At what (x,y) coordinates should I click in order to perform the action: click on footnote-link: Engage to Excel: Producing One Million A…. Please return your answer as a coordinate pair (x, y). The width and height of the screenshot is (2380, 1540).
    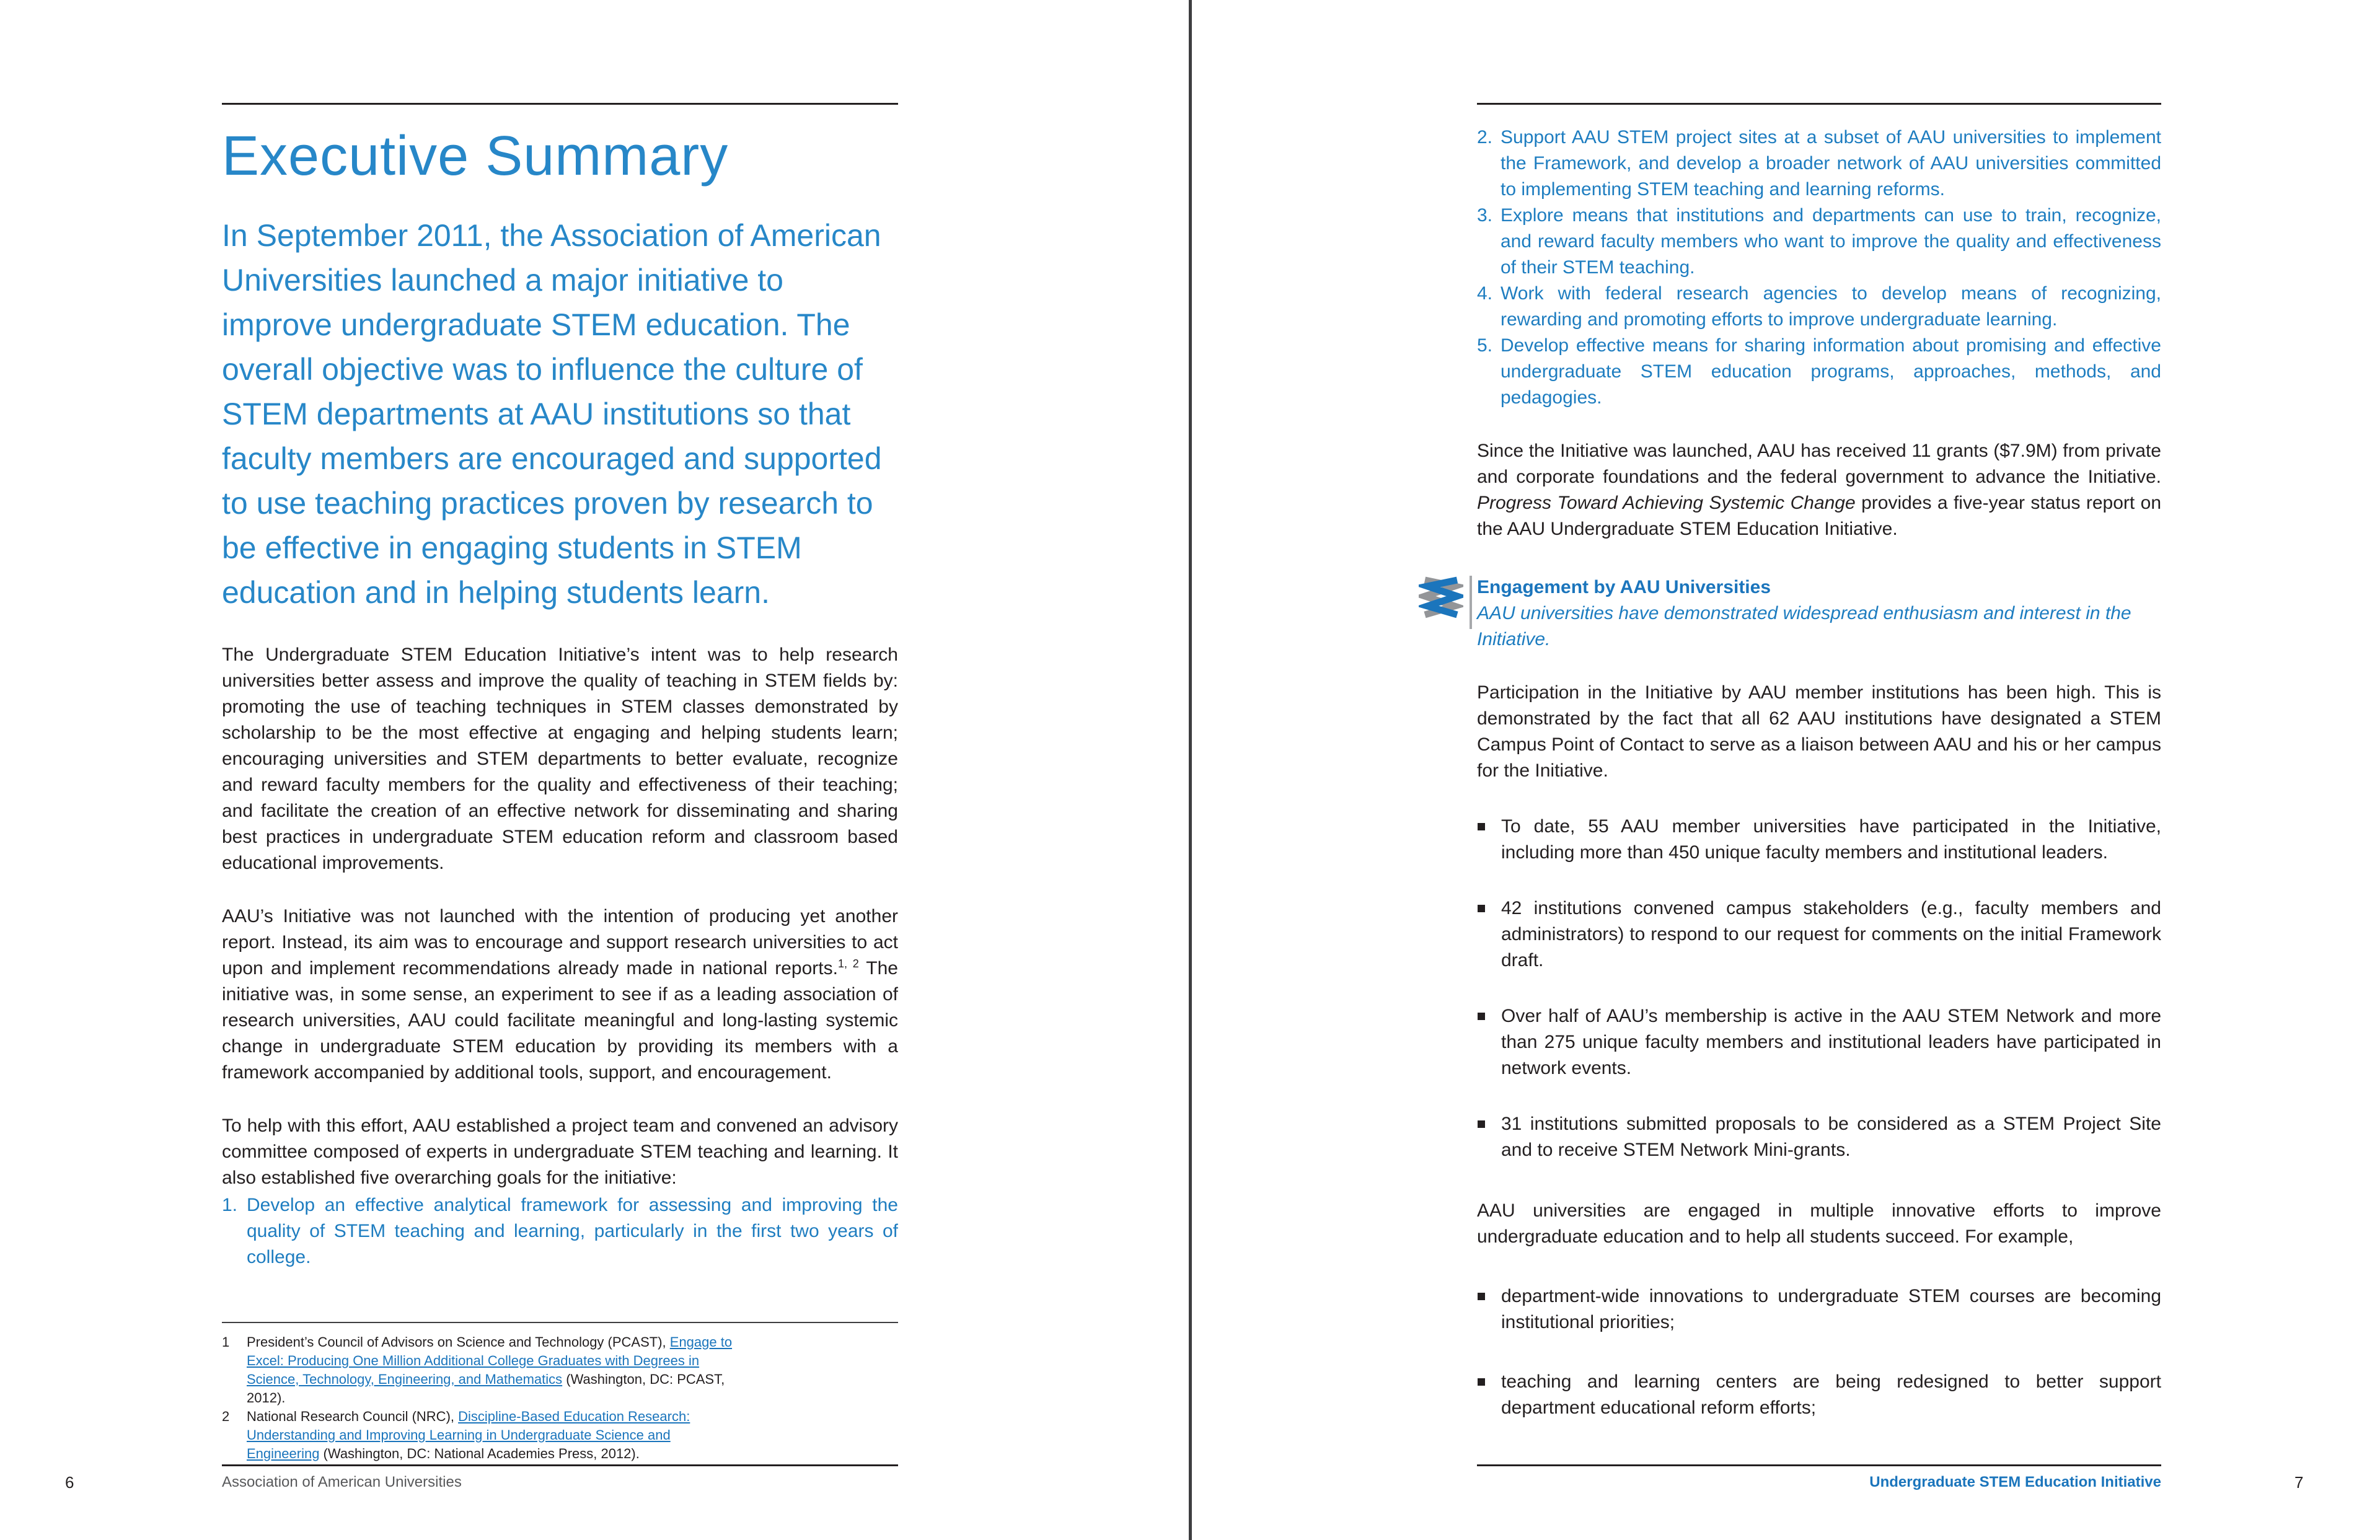
    Looking at the image, I should click on (490, 1360).